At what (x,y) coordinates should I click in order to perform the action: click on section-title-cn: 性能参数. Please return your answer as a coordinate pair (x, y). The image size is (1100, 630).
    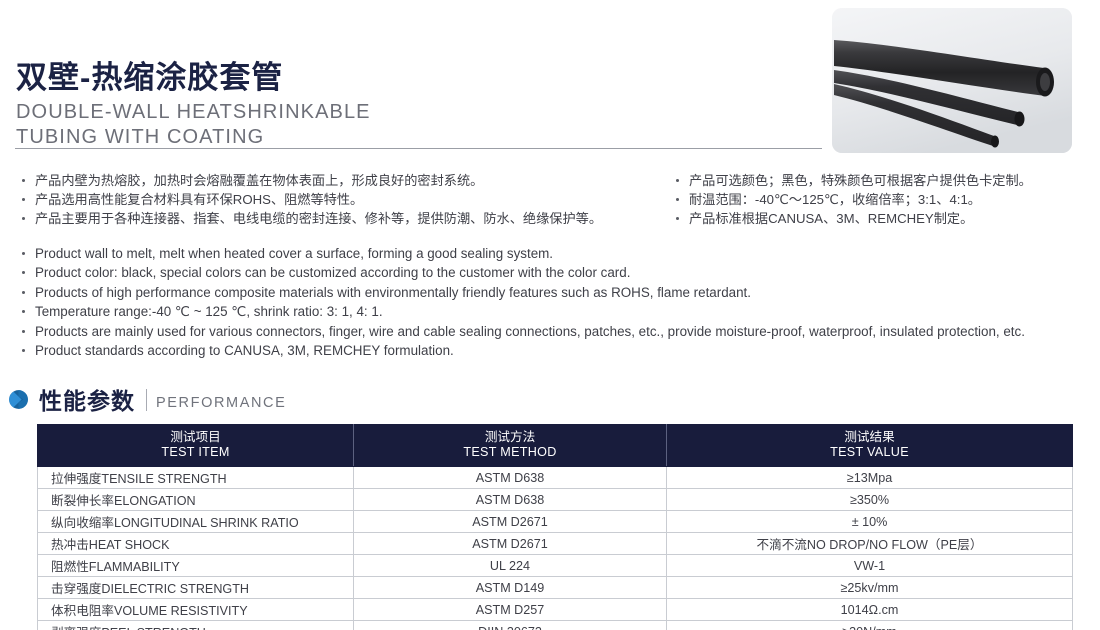
    Looking at the image, I should click on (87, 401).